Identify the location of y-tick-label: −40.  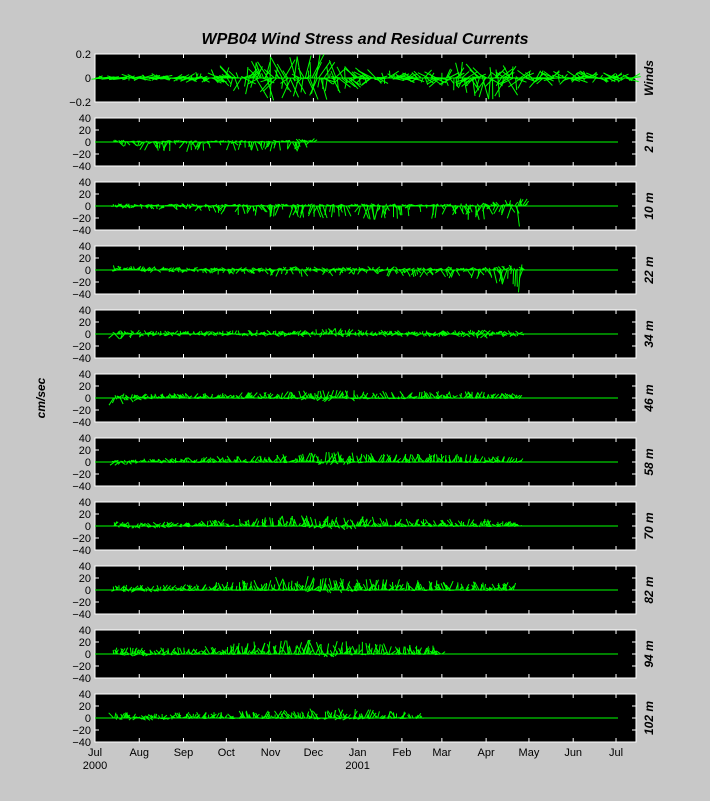
(81, 423).